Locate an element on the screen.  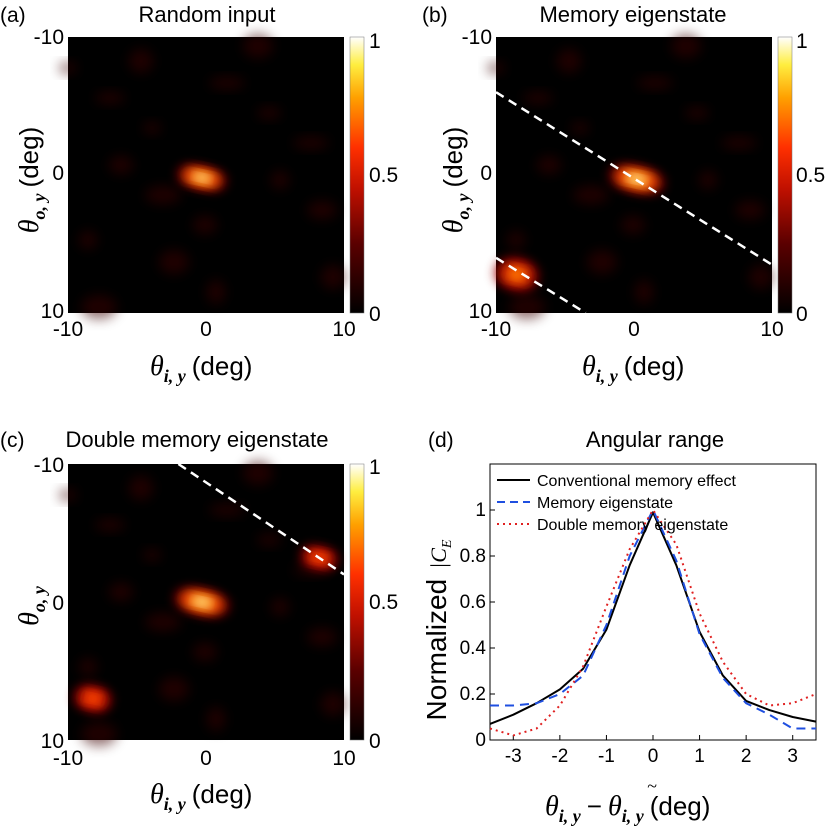
x-tick-label: 0 is located at coordinates (653, 756).